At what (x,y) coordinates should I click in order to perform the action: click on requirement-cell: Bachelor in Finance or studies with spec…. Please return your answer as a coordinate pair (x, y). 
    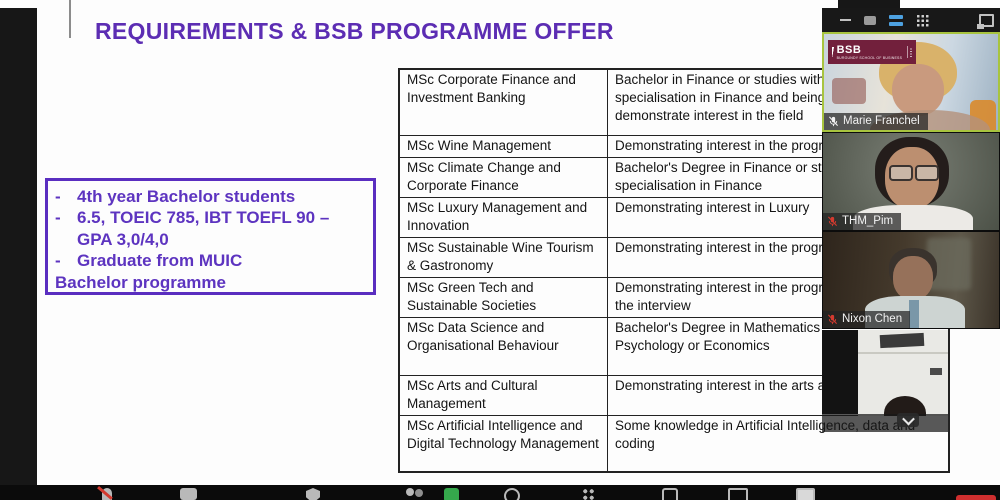
    Looking at the image, I should click on (720, 98).